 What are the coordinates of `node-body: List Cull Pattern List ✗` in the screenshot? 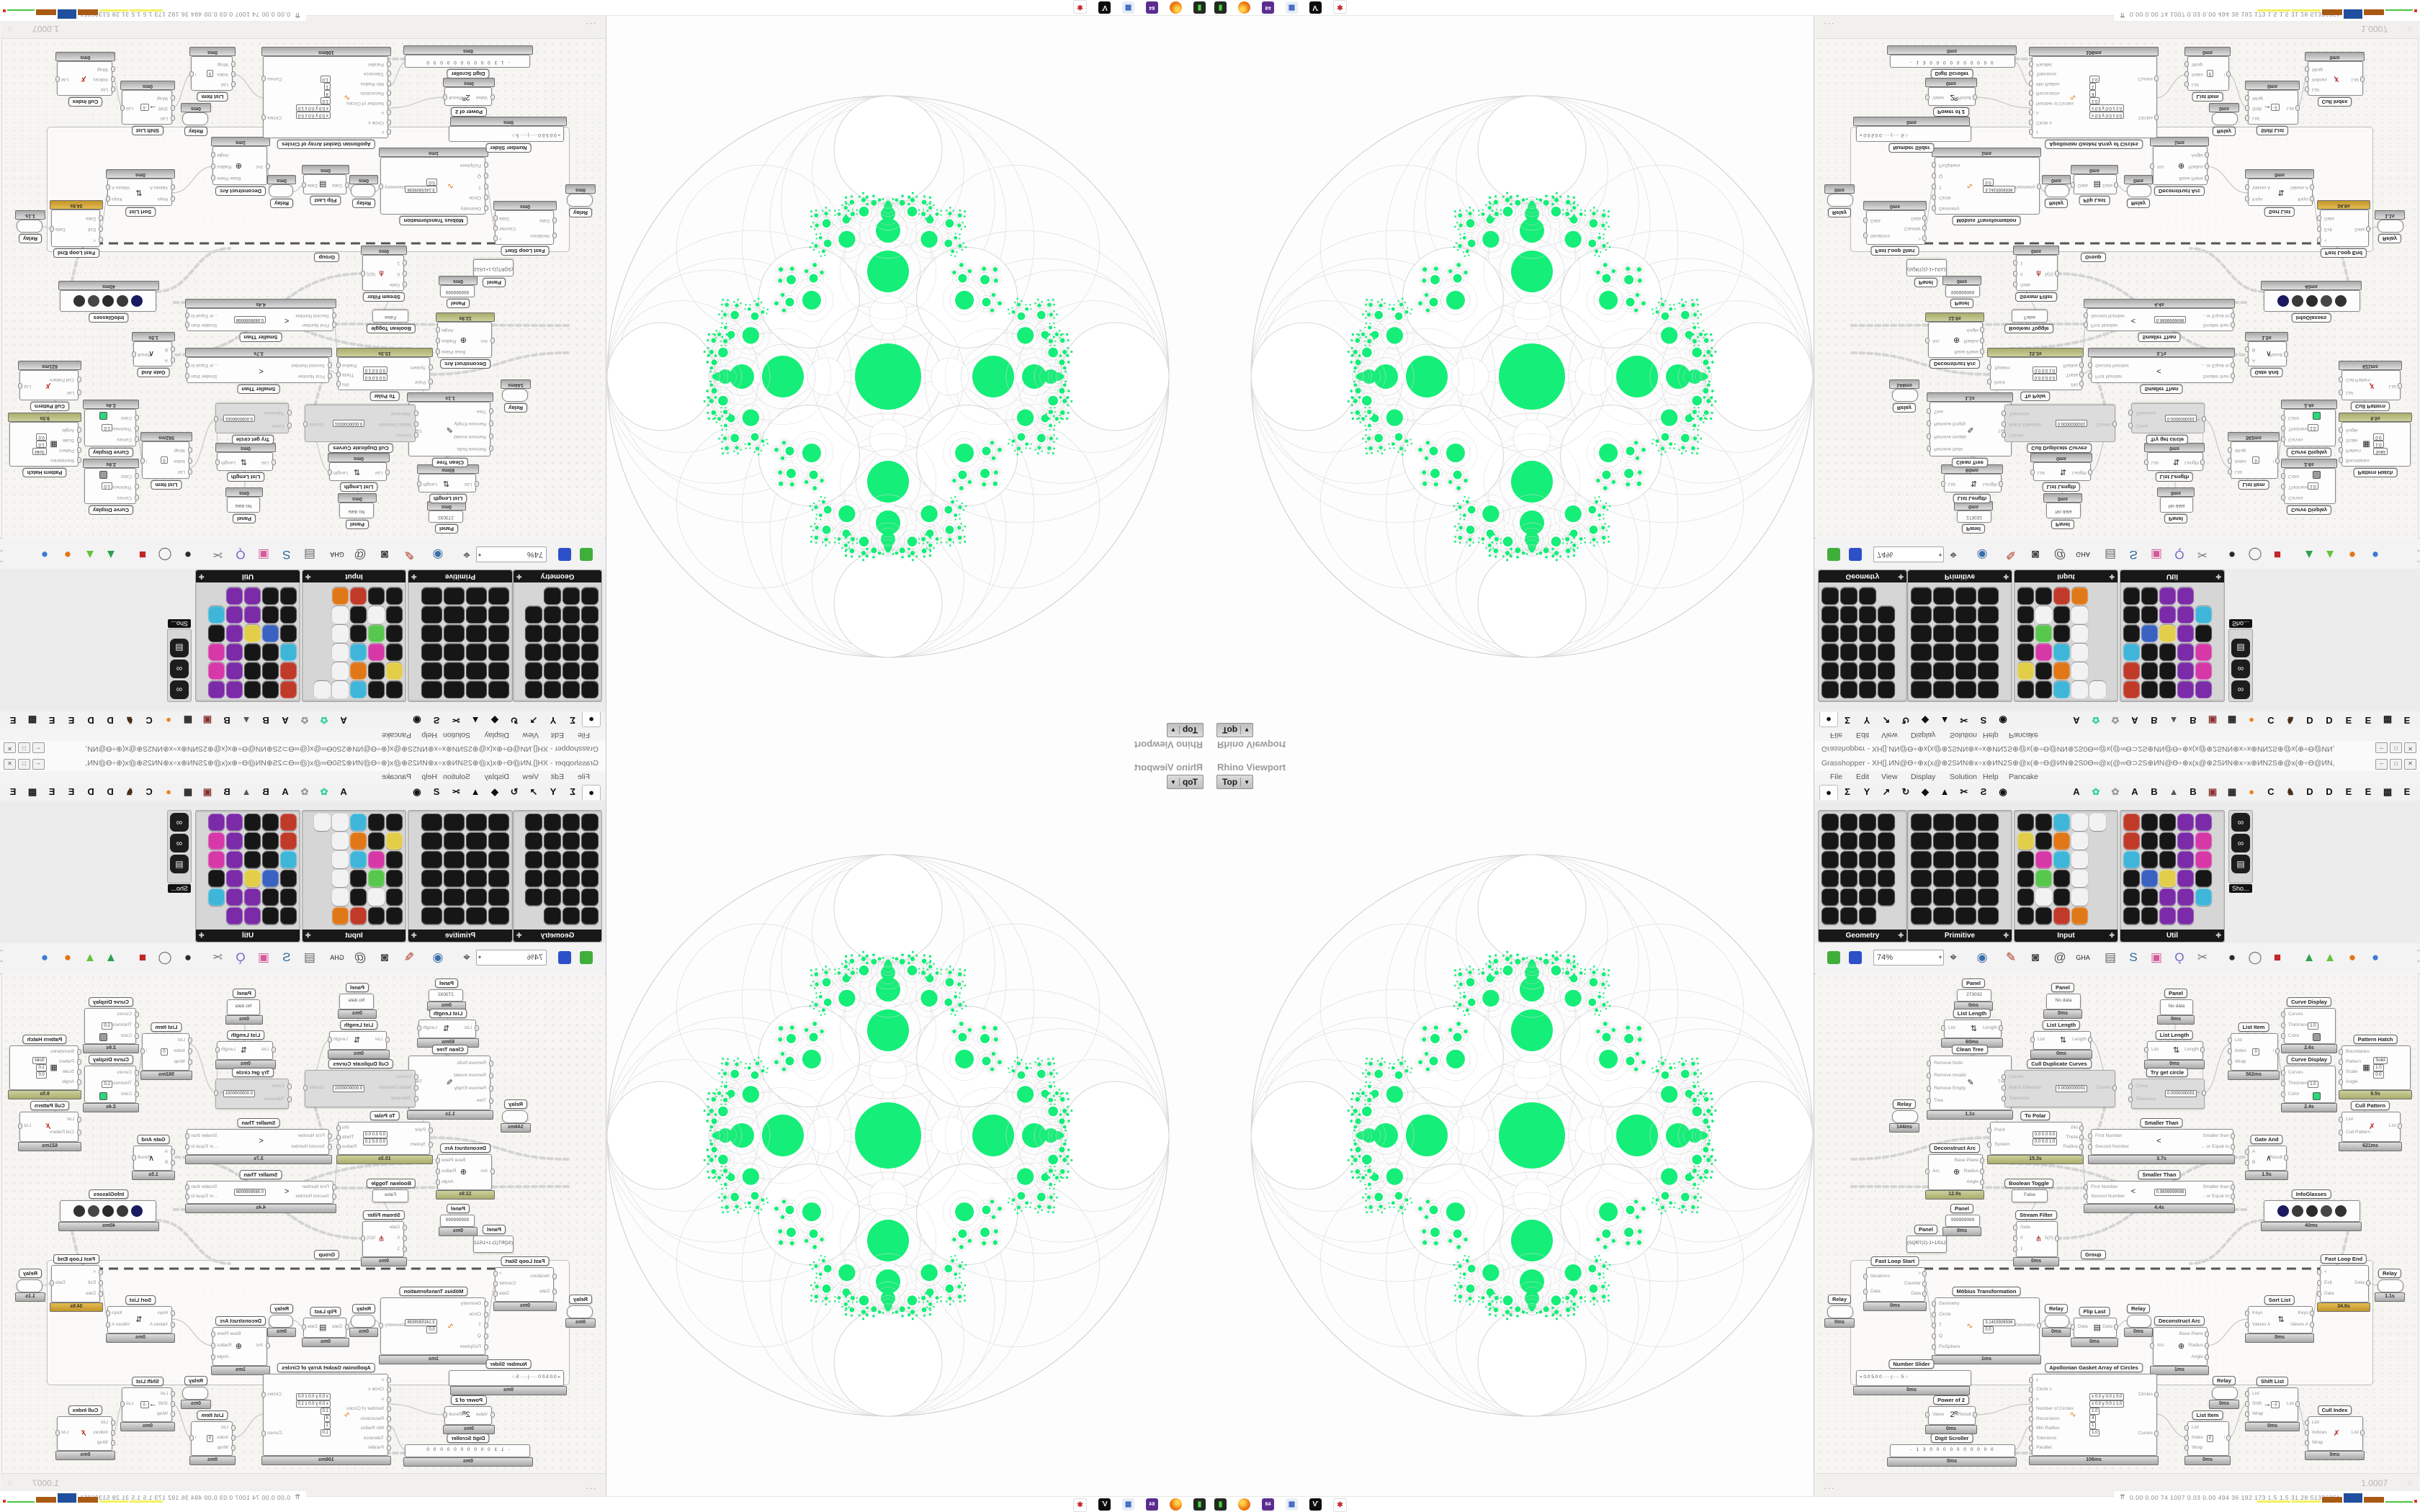 It's located at (2371, 1127).